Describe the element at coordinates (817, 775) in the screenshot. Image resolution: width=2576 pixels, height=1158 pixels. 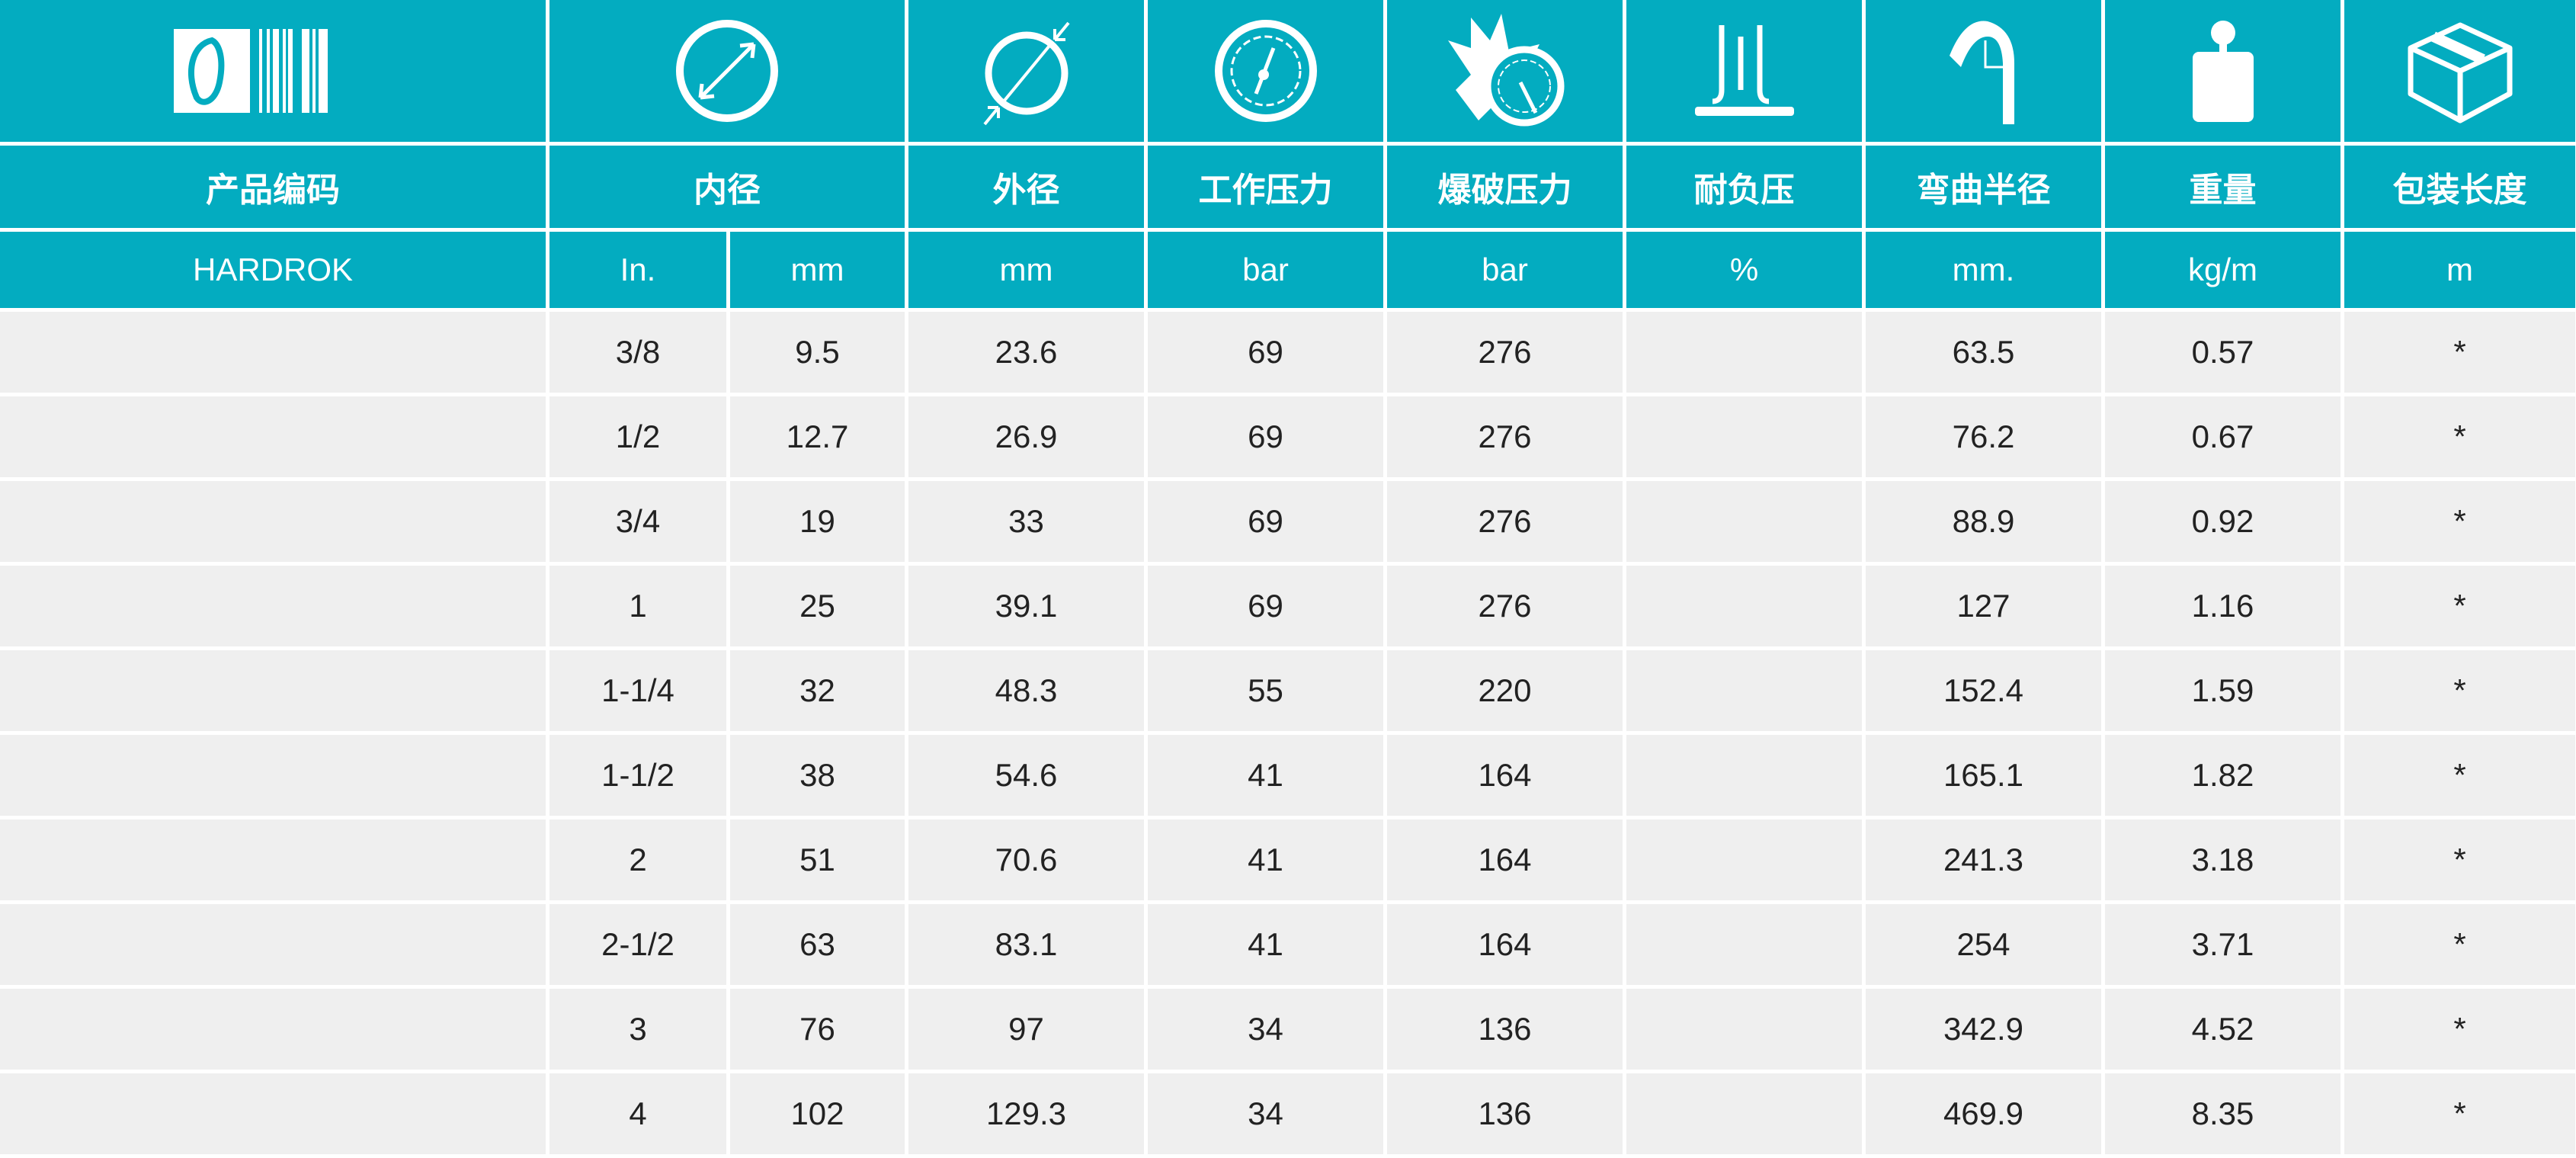
I see `cell-mm: 38` at that location.